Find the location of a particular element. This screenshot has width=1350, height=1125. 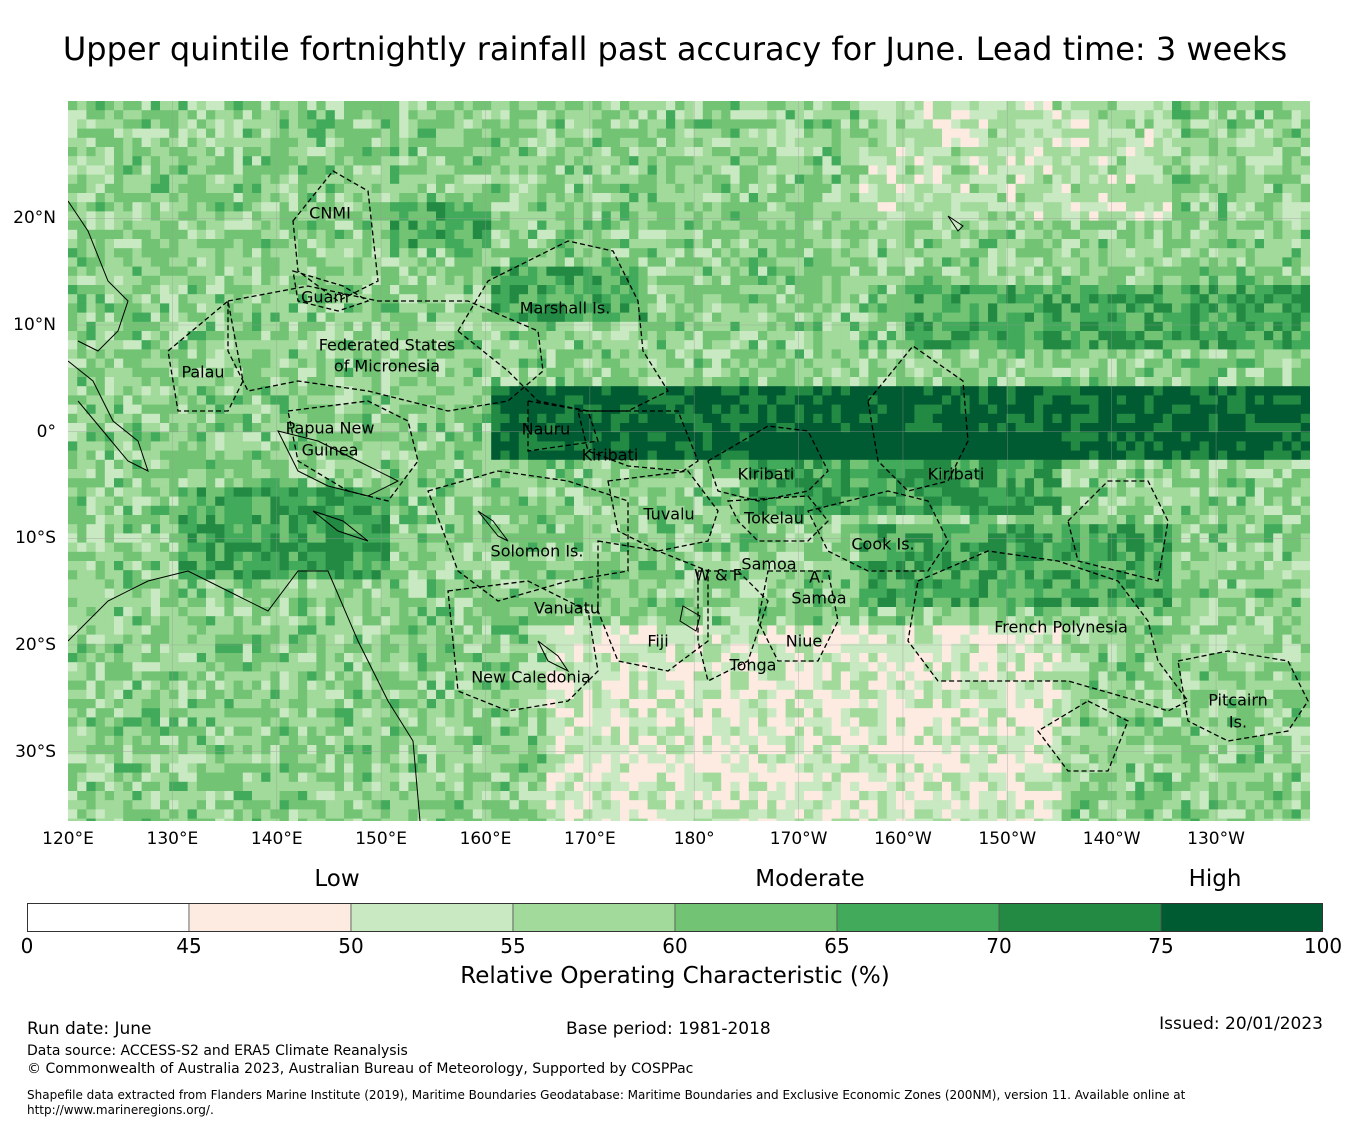

longitude-tick: 170°W is located at coordinates (798, 839).